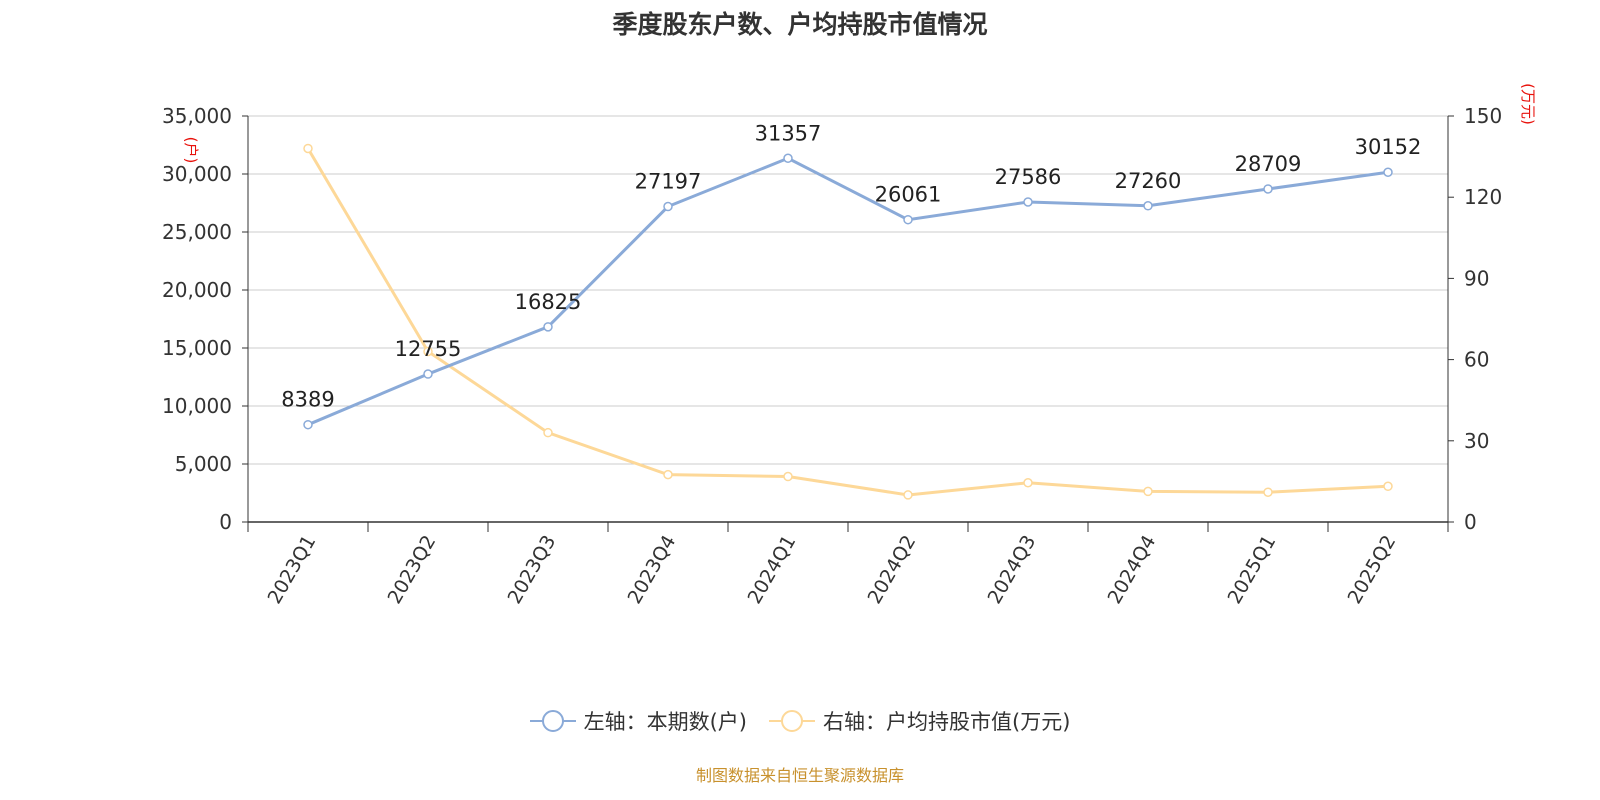 The image size is (1600, 800). I want to click on legend-label-series-2: 右轴：户均持股市值(万元), so click(947, 722).